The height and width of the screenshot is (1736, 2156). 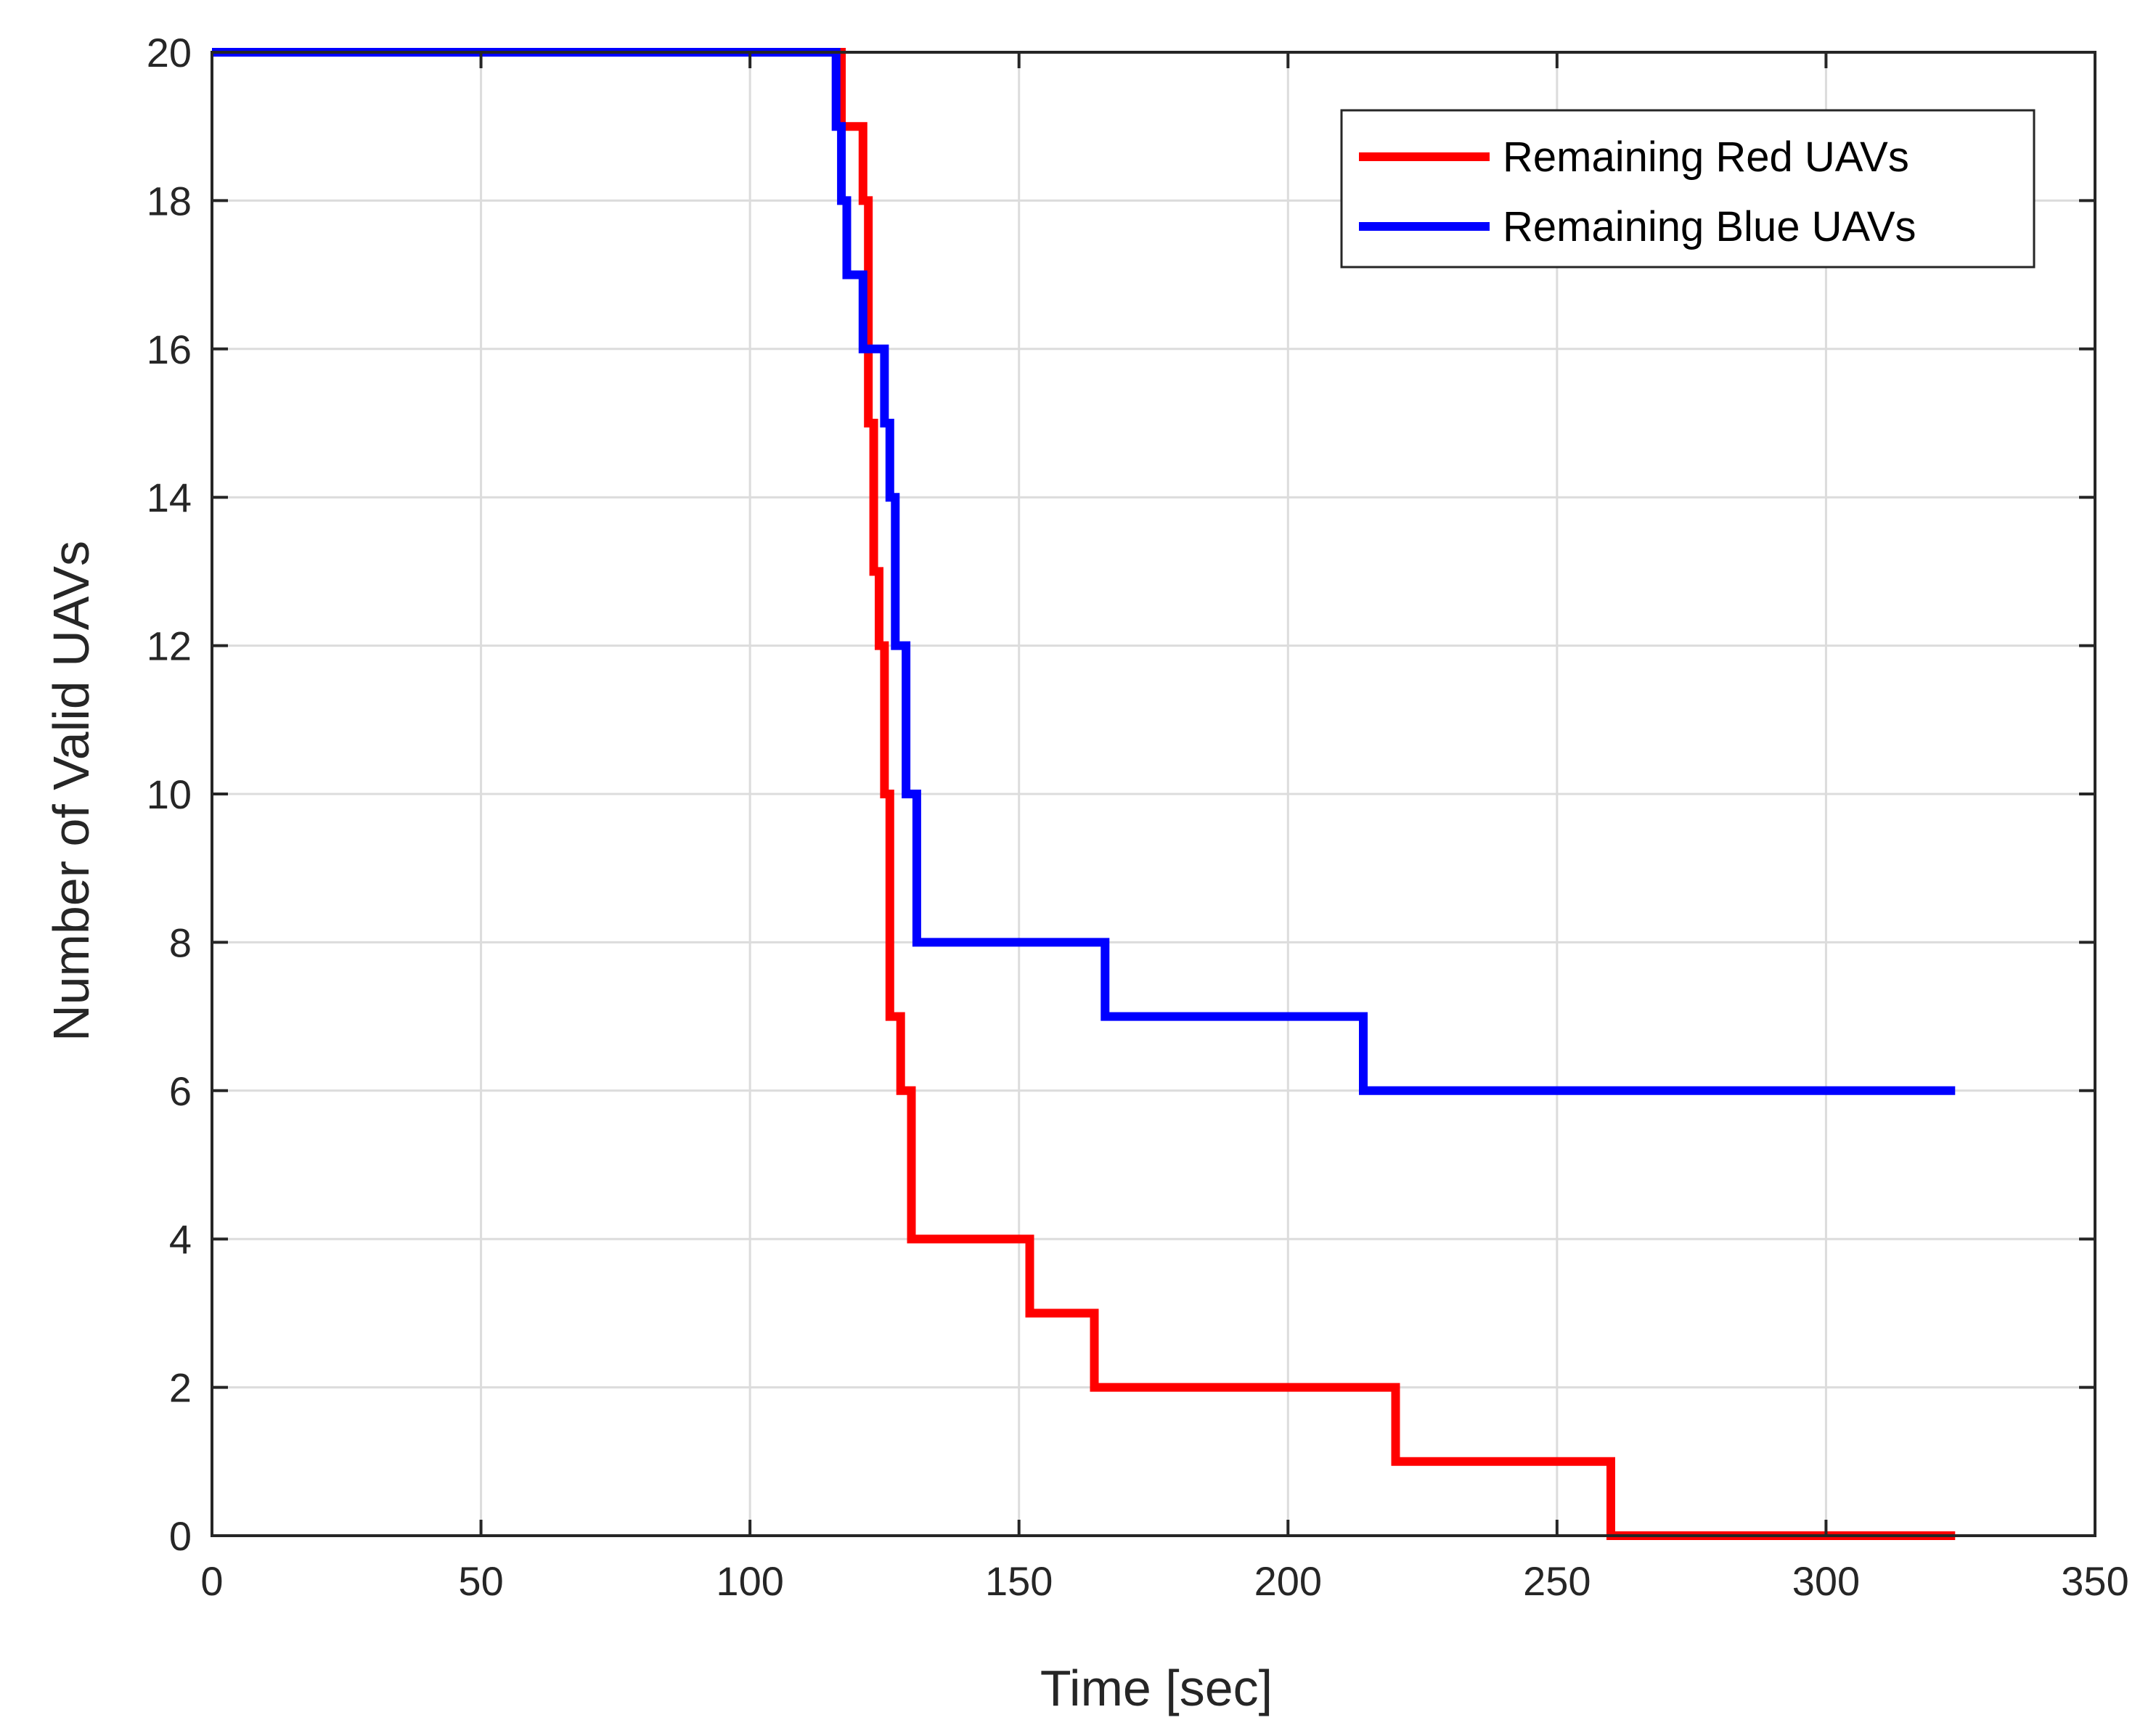 I want to click on x-tick-label-150: 150, so click(x=1019, y=1581).